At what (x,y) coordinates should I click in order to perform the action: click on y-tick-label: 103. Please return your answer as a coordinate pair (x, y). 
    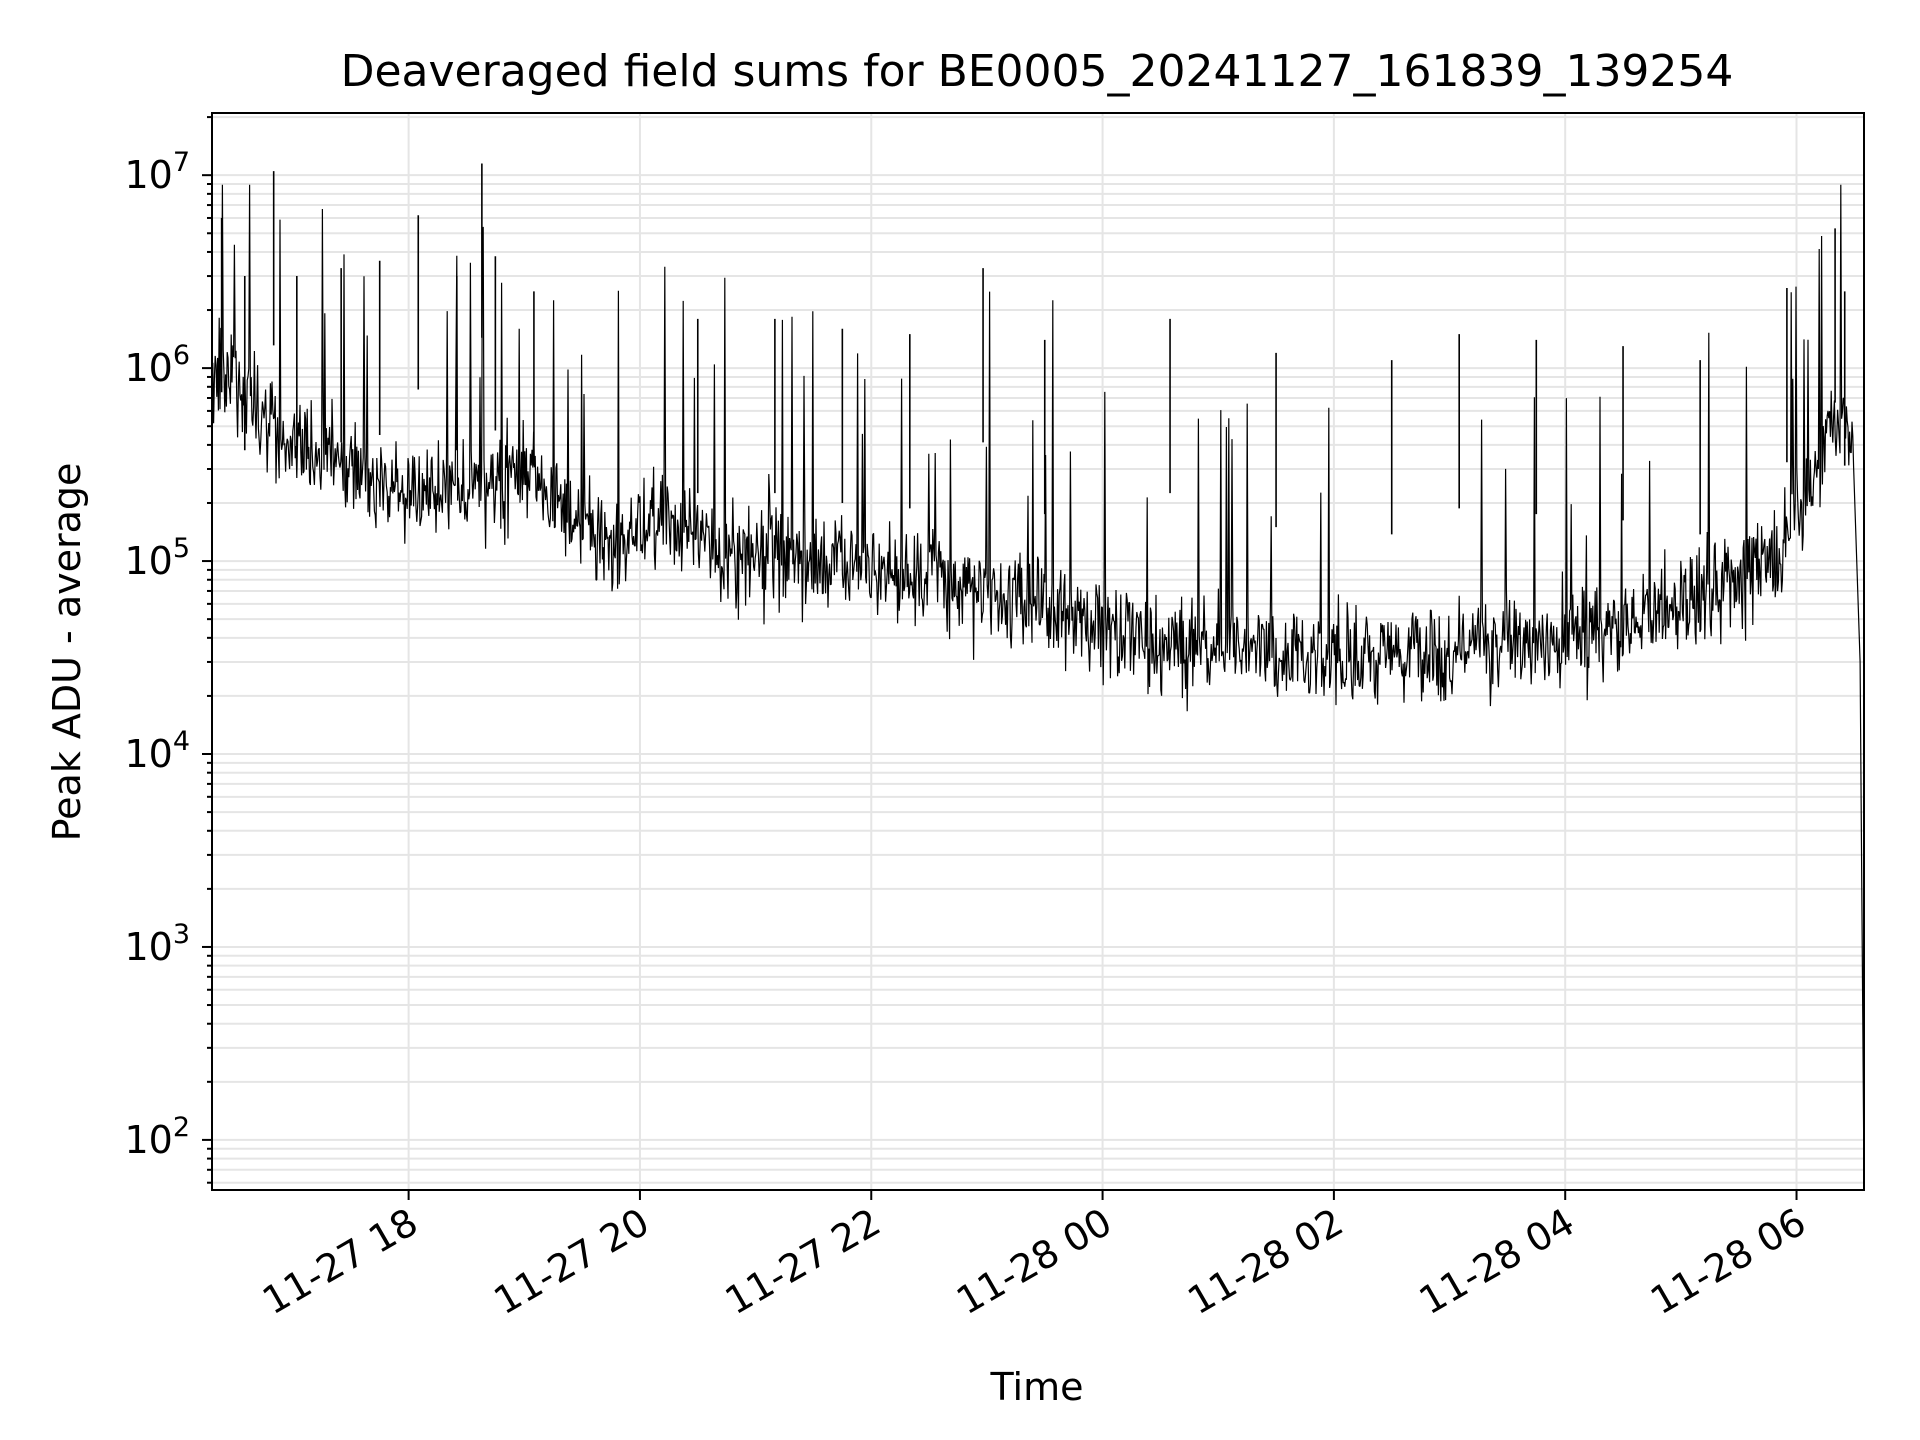
    Looking at the image, I should click on (157, 944).